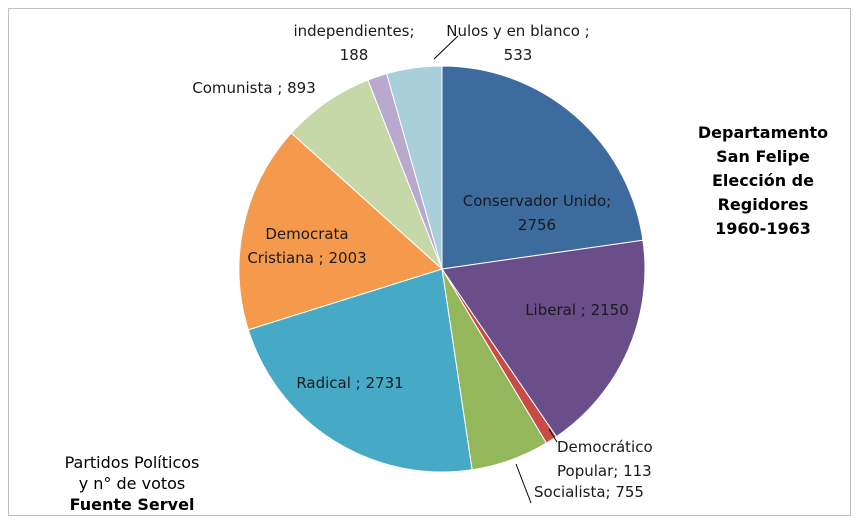  Describe the element at coordinates (132, 462) in the screenshot. I see `caption-line: Partidos Políticos` at that location.